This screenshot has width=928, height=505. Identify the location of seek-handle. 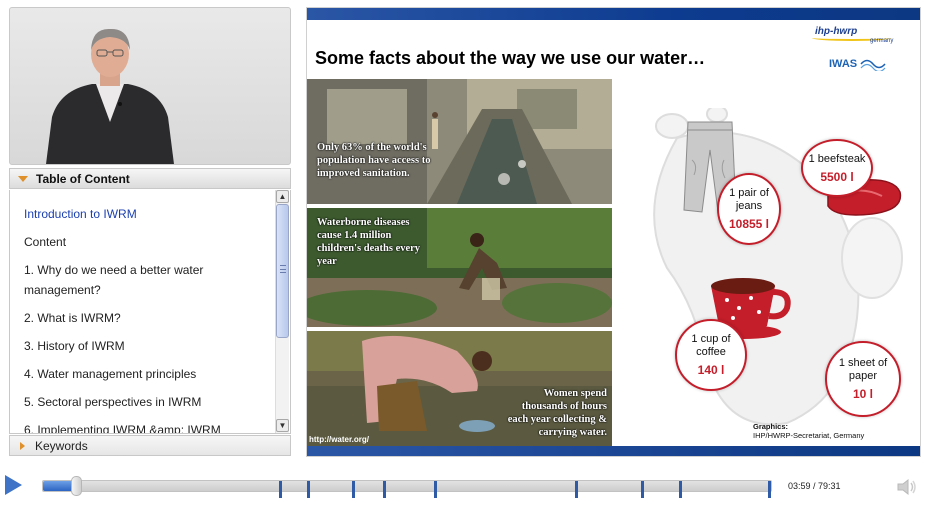
(76, 486).